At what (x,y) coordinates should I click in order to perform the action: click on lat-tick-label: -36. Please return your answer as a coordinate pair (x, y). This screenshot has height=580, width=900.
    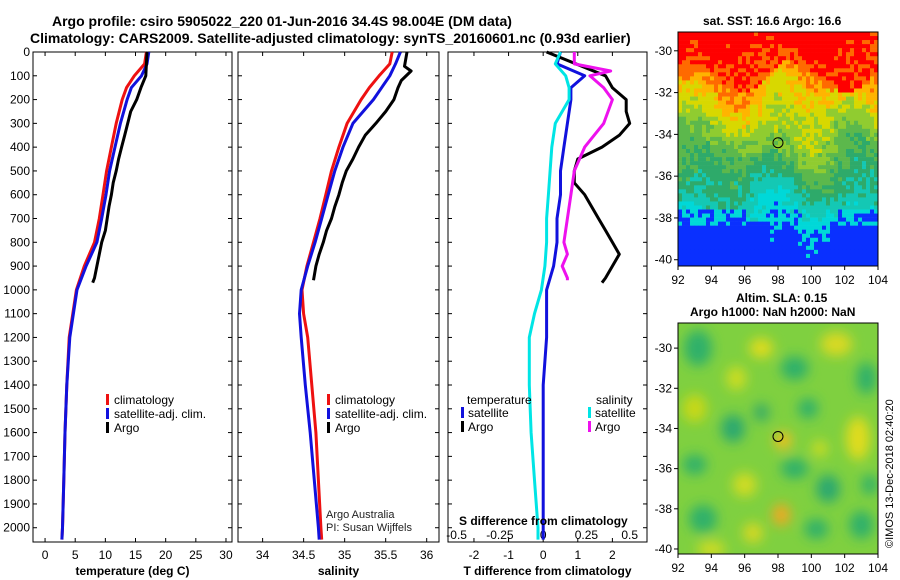
    Looking at the image, I should click on (664, 176).